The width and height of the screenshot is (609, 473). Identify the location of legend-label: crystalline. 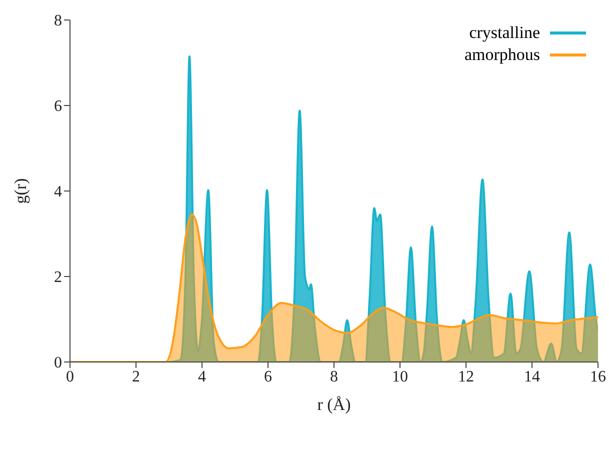
(504, 33).